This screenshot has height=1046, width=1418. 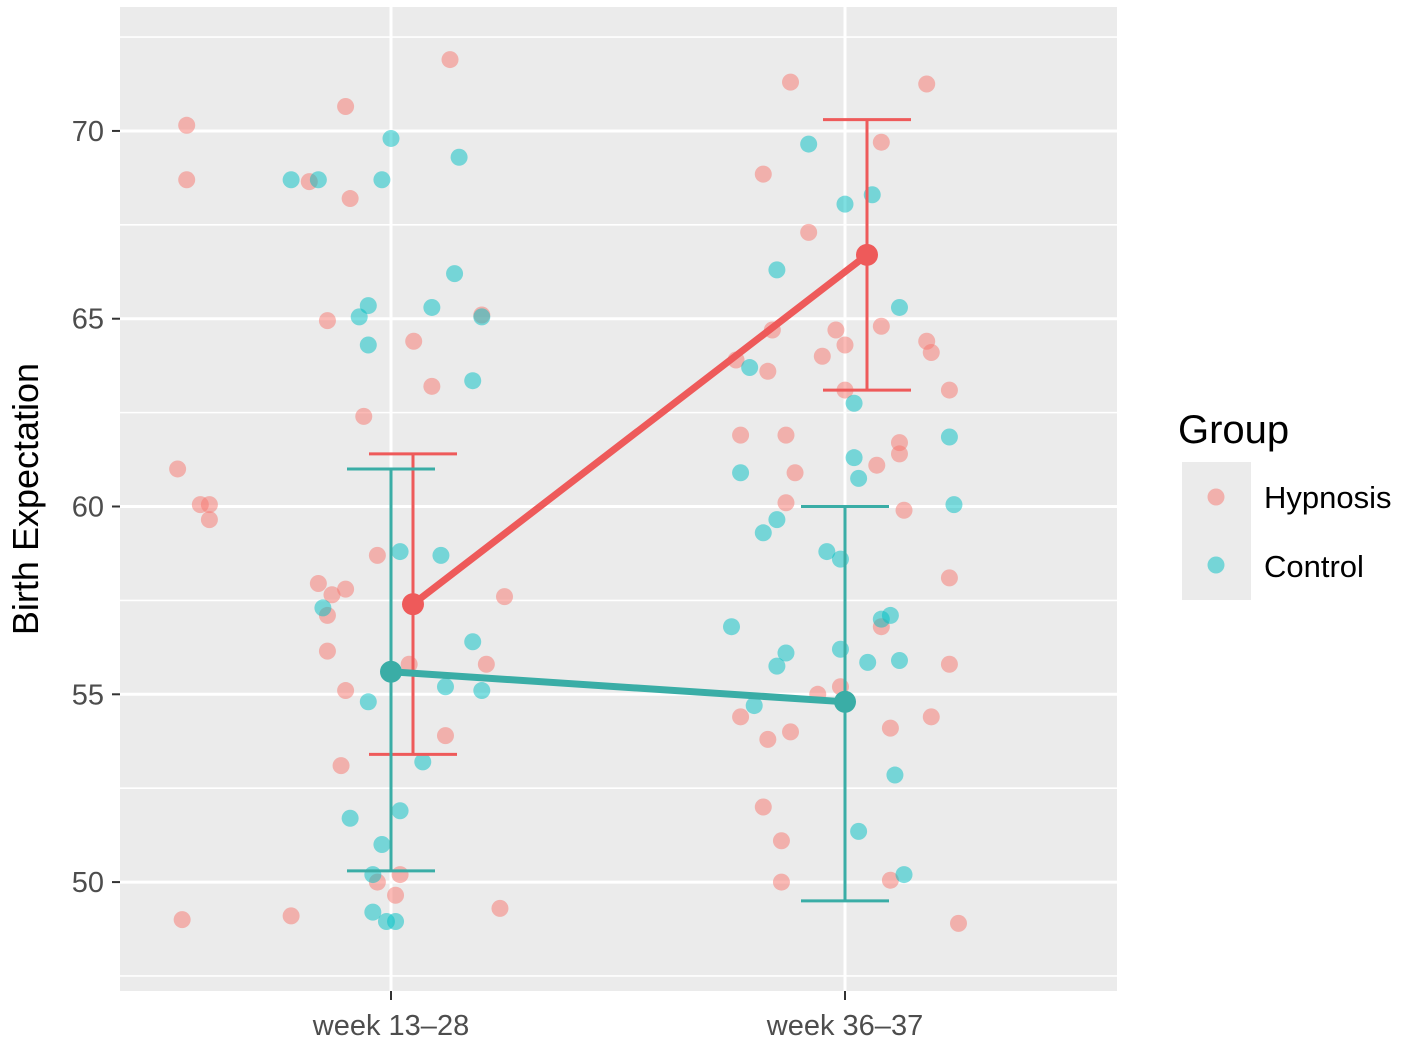 I want to click on y-axis-title: Birth Expectation, so click(x=25, y=499).